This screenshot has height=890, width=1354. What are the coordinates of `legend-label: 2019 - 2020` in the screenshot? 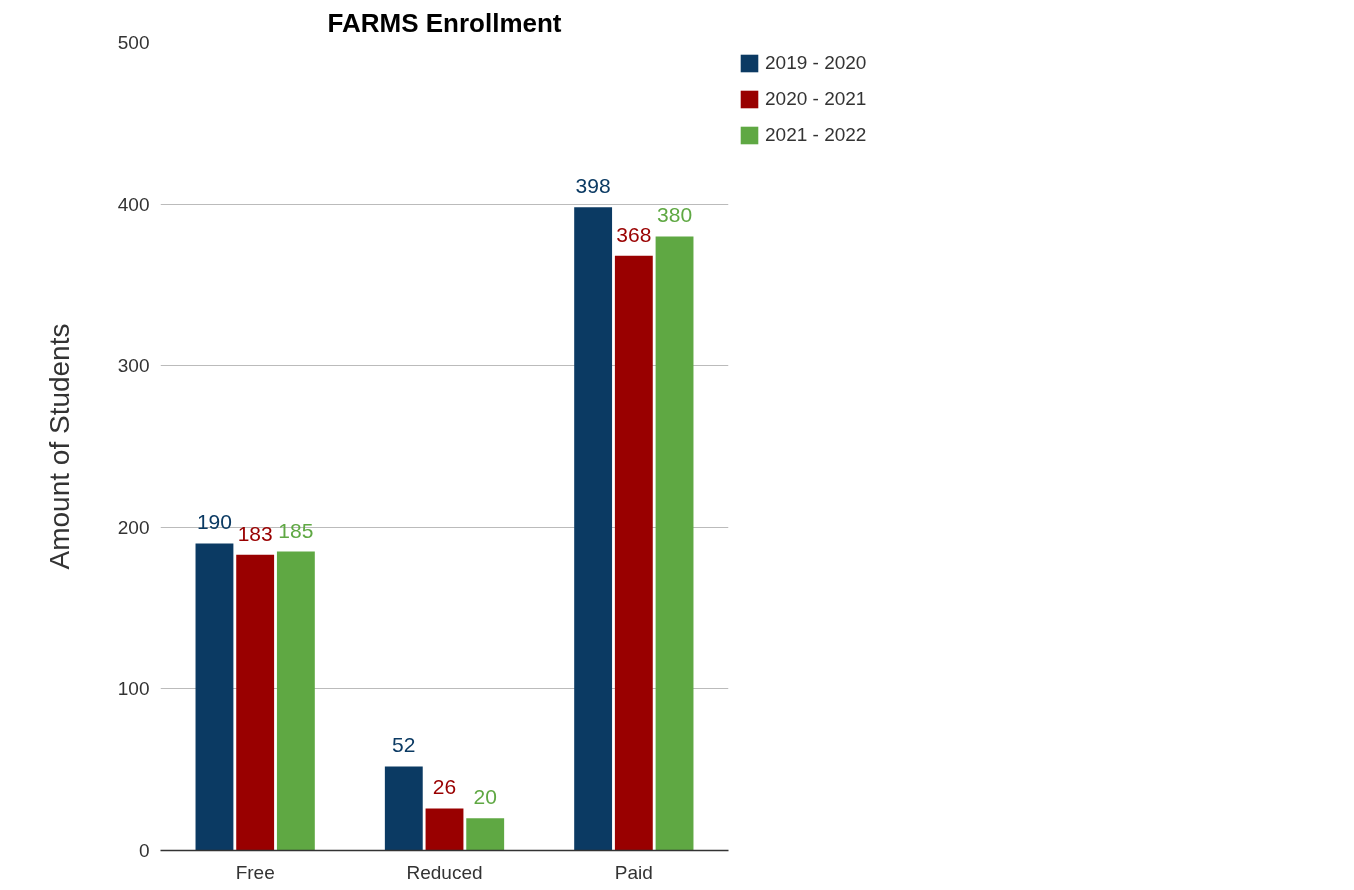 It's located at (816, 63).